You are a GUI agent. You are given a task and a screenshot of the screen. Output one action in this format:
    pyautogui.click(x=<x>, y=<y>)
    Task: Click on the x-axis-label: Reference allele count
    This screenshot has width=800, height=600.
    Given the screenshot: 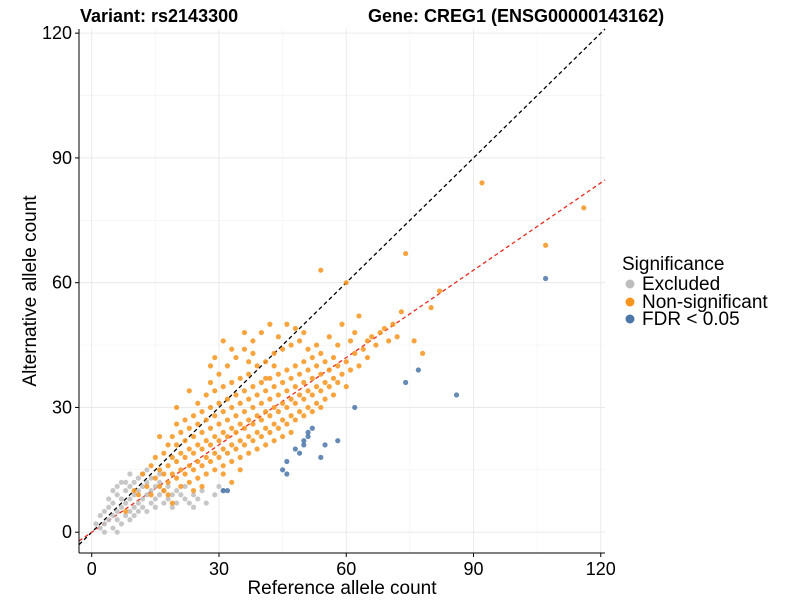 What is the action you would take?
    pyautogui.click(x=342, y=588)
    